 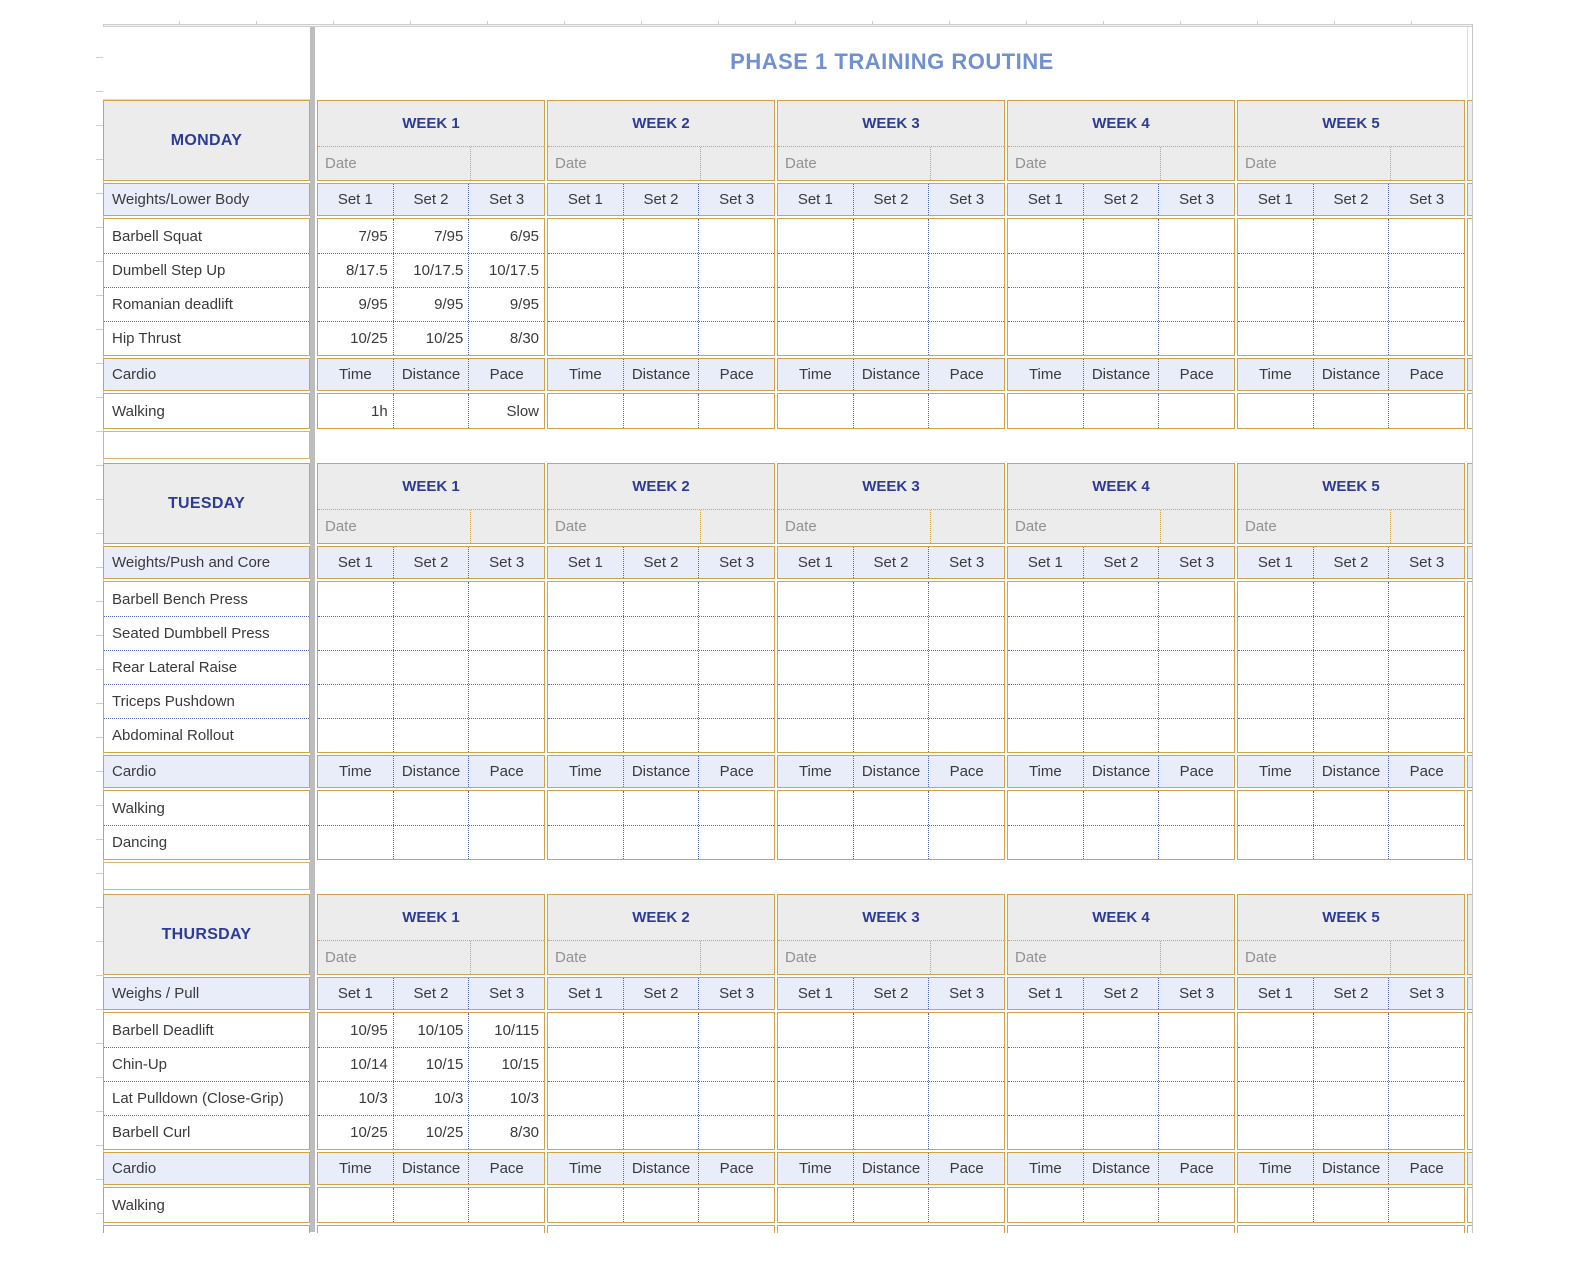 What do you see at coordinates (206, 842) in the screenshot?
I see `cardio-exercise-label: Dancing` at bounding box center [206, 842].